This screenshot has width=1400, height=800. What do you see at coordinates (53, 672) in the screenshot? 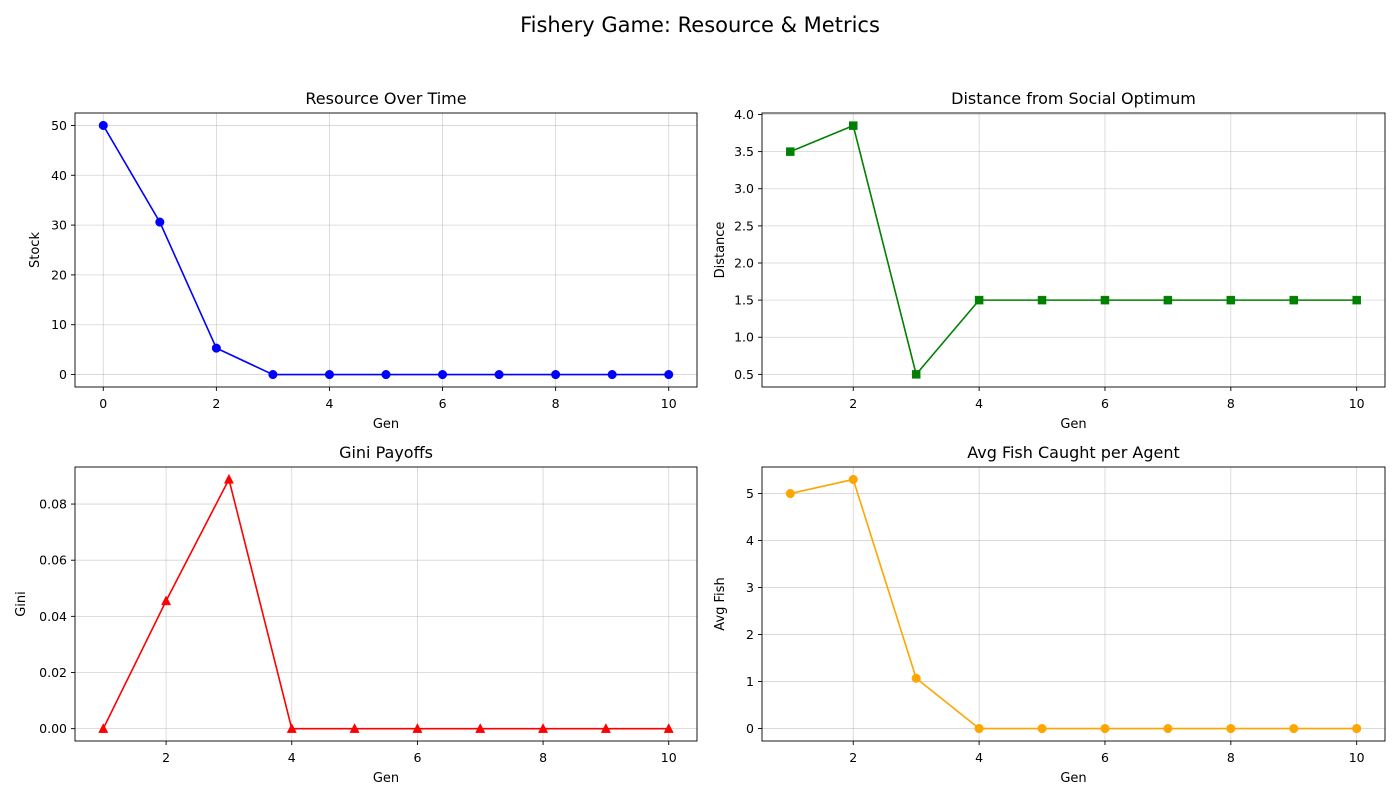
I see `chart-gini-ytick-label-1: 0.02` at bounding box center [53, 672].